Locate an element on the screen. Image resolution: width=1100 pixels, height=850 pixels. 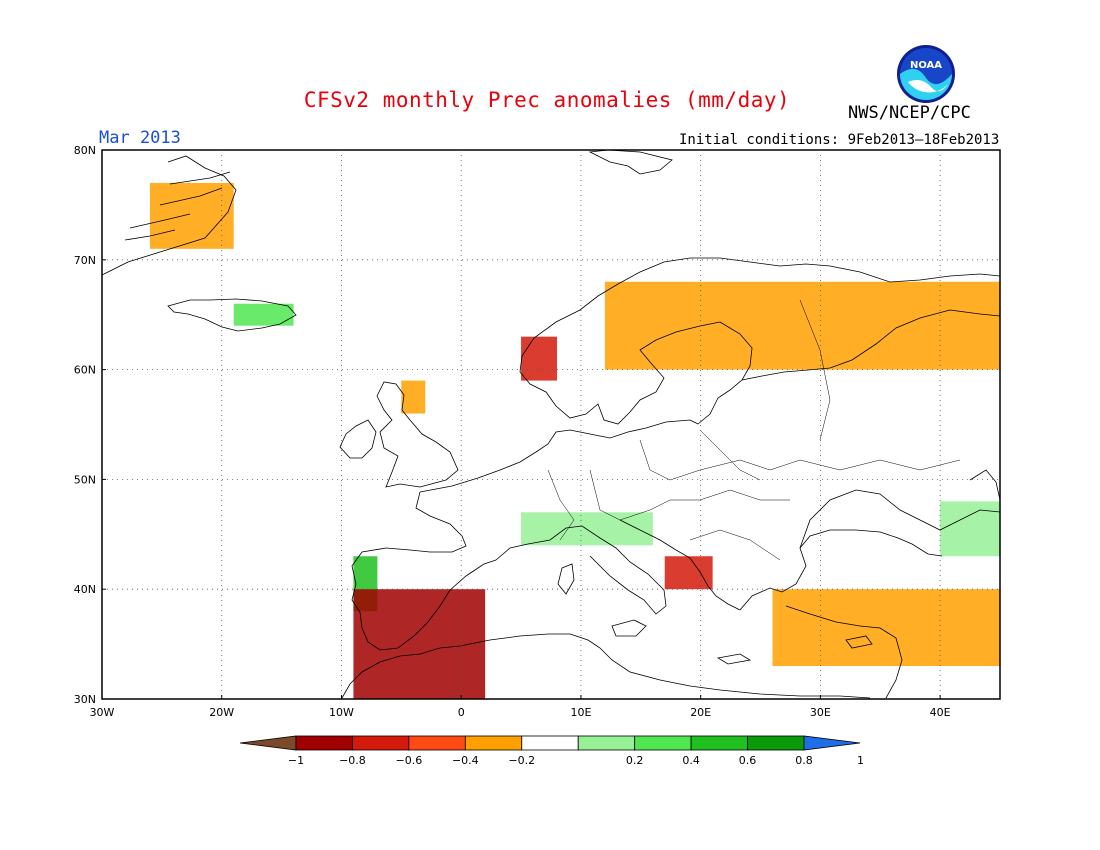
colorbar-label: 0.2 is located at coordinates (635, 760).